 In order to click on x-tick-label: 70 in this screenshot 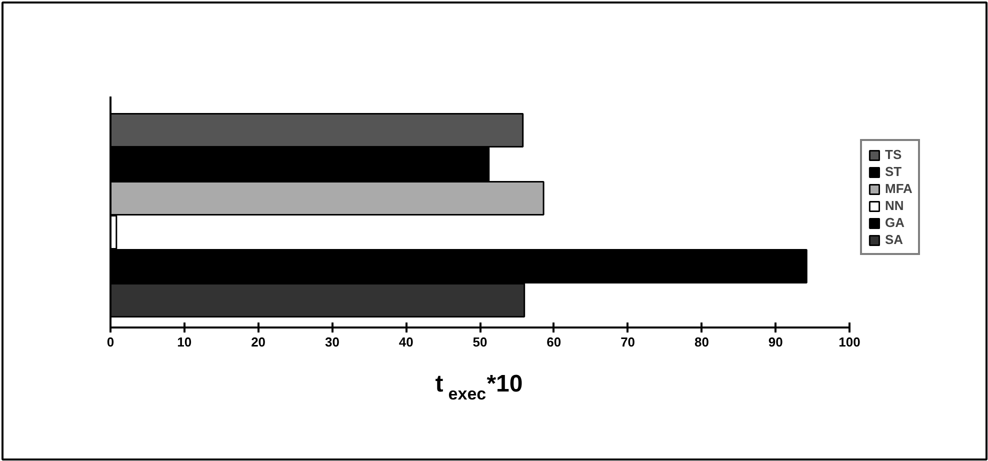, I will do `click(628, 342)`.